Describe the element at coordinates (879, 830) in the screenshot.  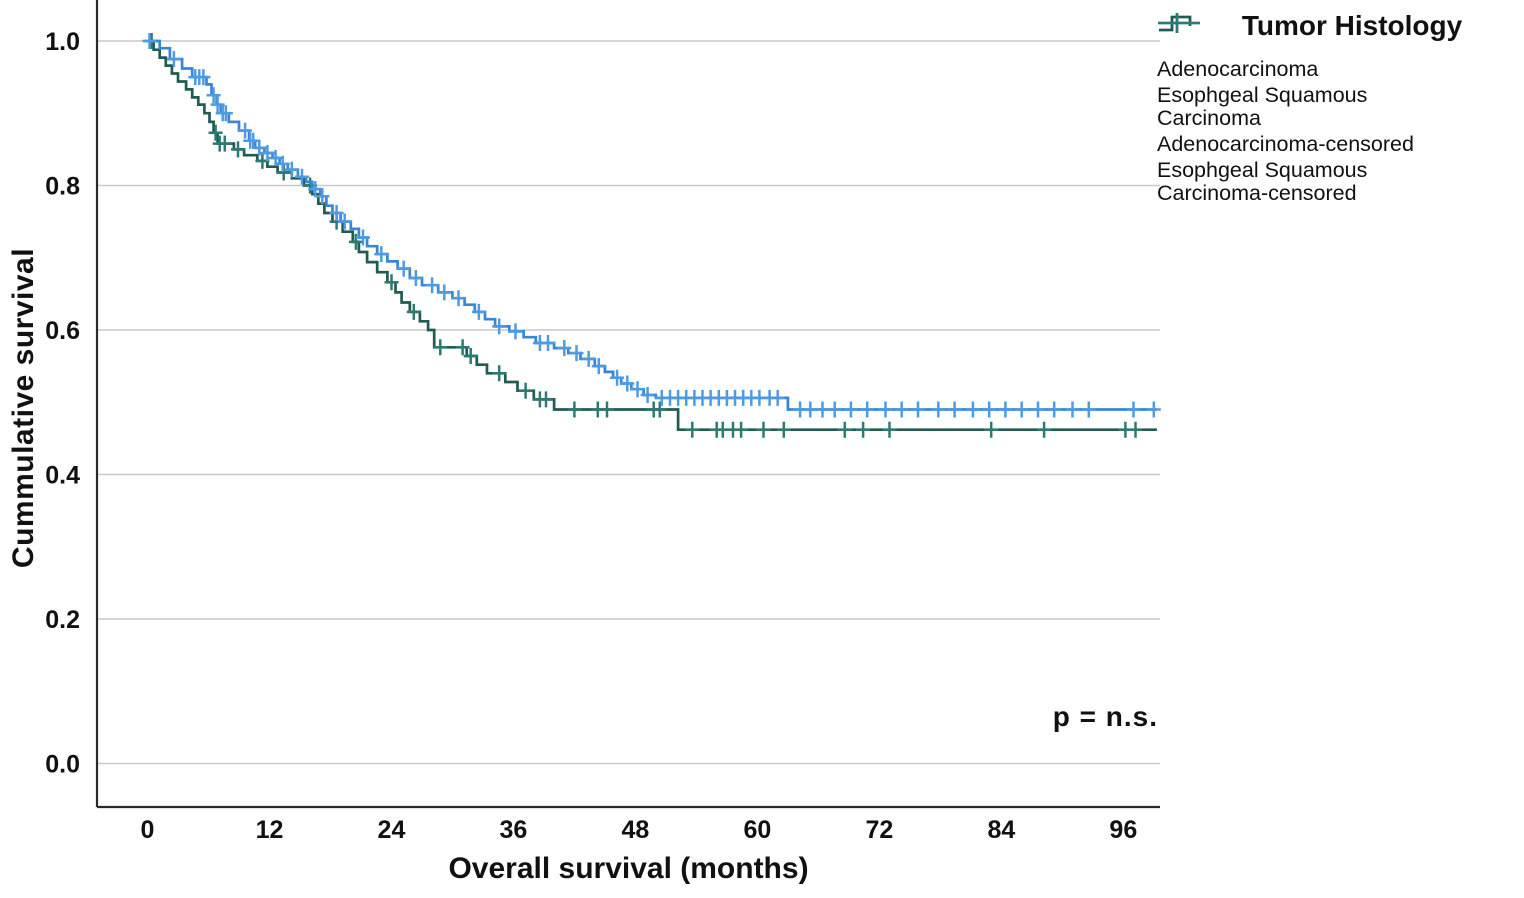
I see `x-tick-label: 72` at that location.